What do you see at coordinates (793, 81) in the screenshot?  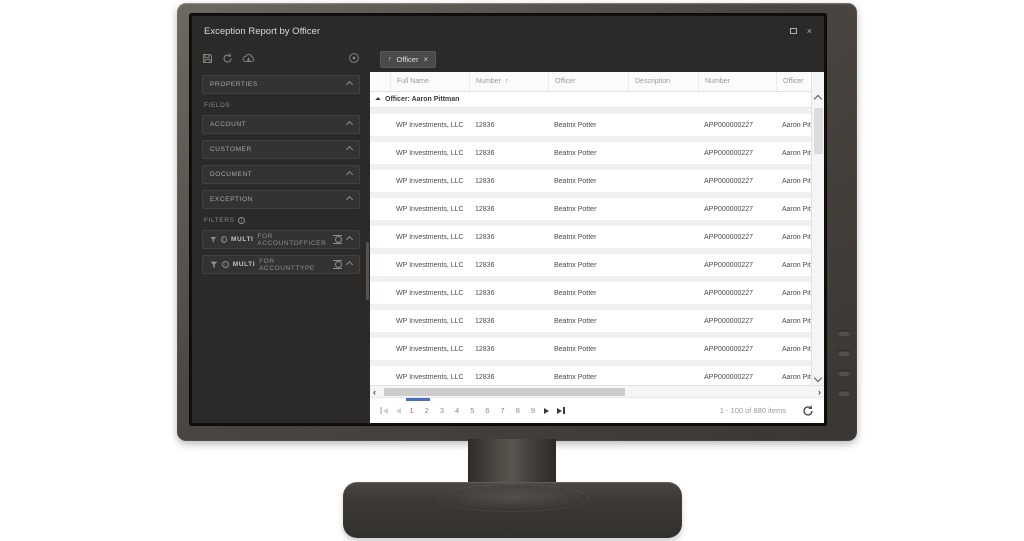 I see `column-header-officer-2: Officer` at bounding box center [793, 81].